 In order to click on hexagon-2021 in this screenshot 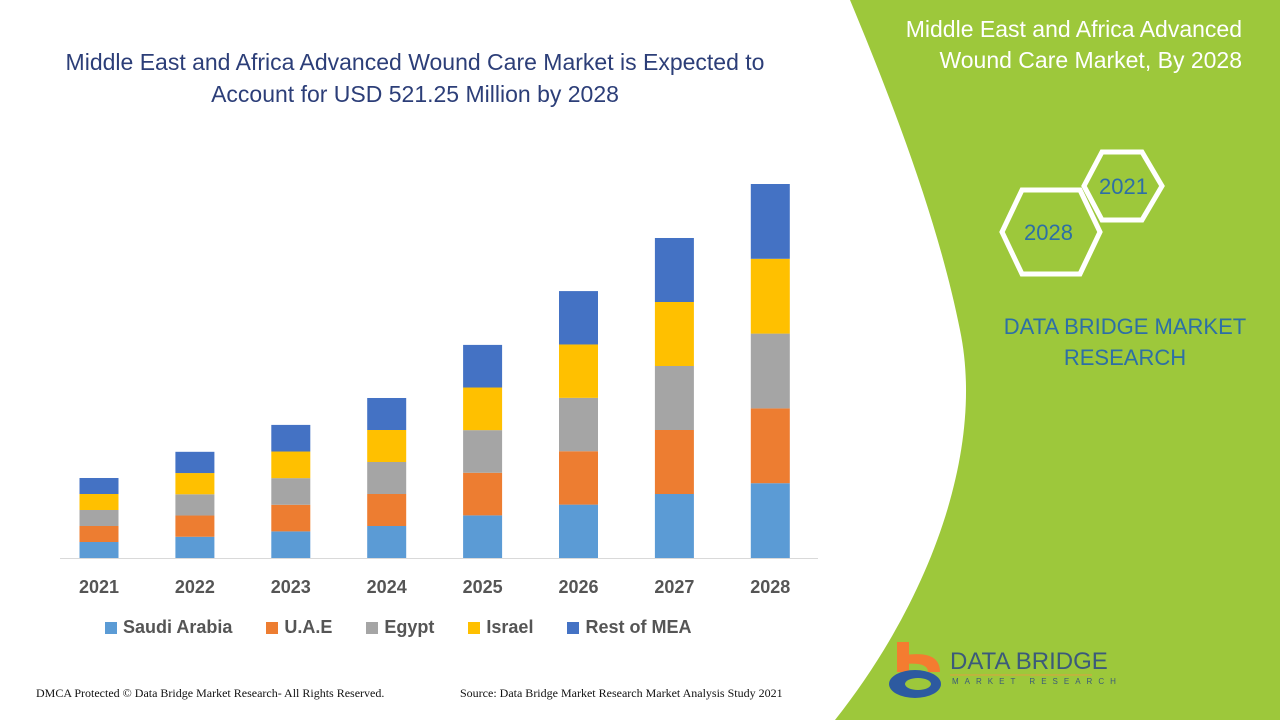, I will do `click(1082, 213)`.